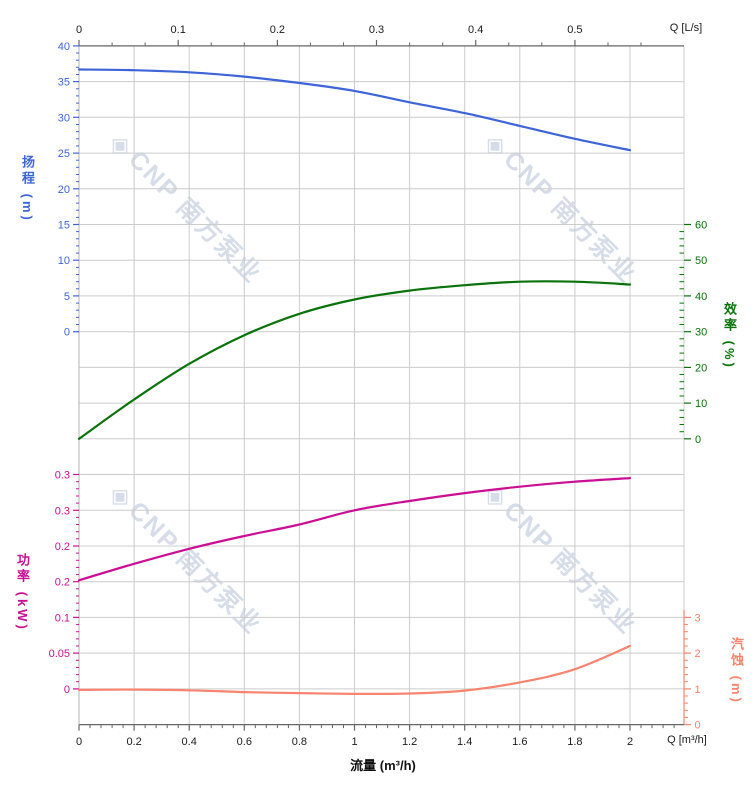  Describe the element at coordinates (189, 742) in the screenshot. I see `bottom-axis-tick-label: 0.4` at that location.